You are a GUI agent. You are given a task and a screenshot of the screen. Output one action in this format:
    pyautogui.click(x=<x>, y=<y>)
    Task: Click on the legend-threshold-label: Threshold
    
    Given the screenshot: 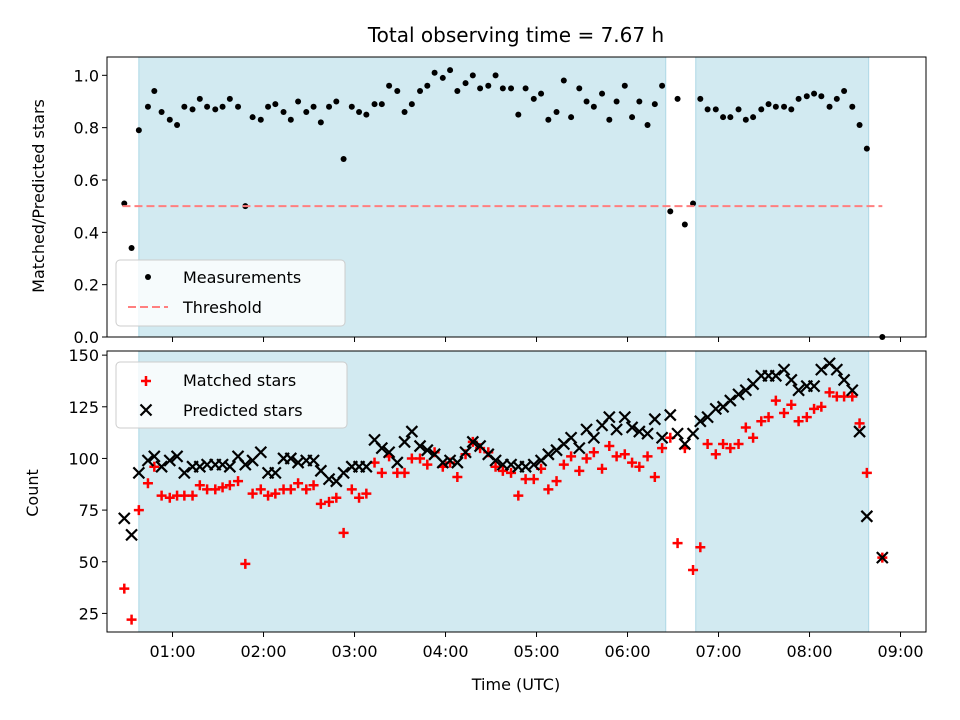 What is the action you would take?
    pyautogui.click(x=222, y=307)
    